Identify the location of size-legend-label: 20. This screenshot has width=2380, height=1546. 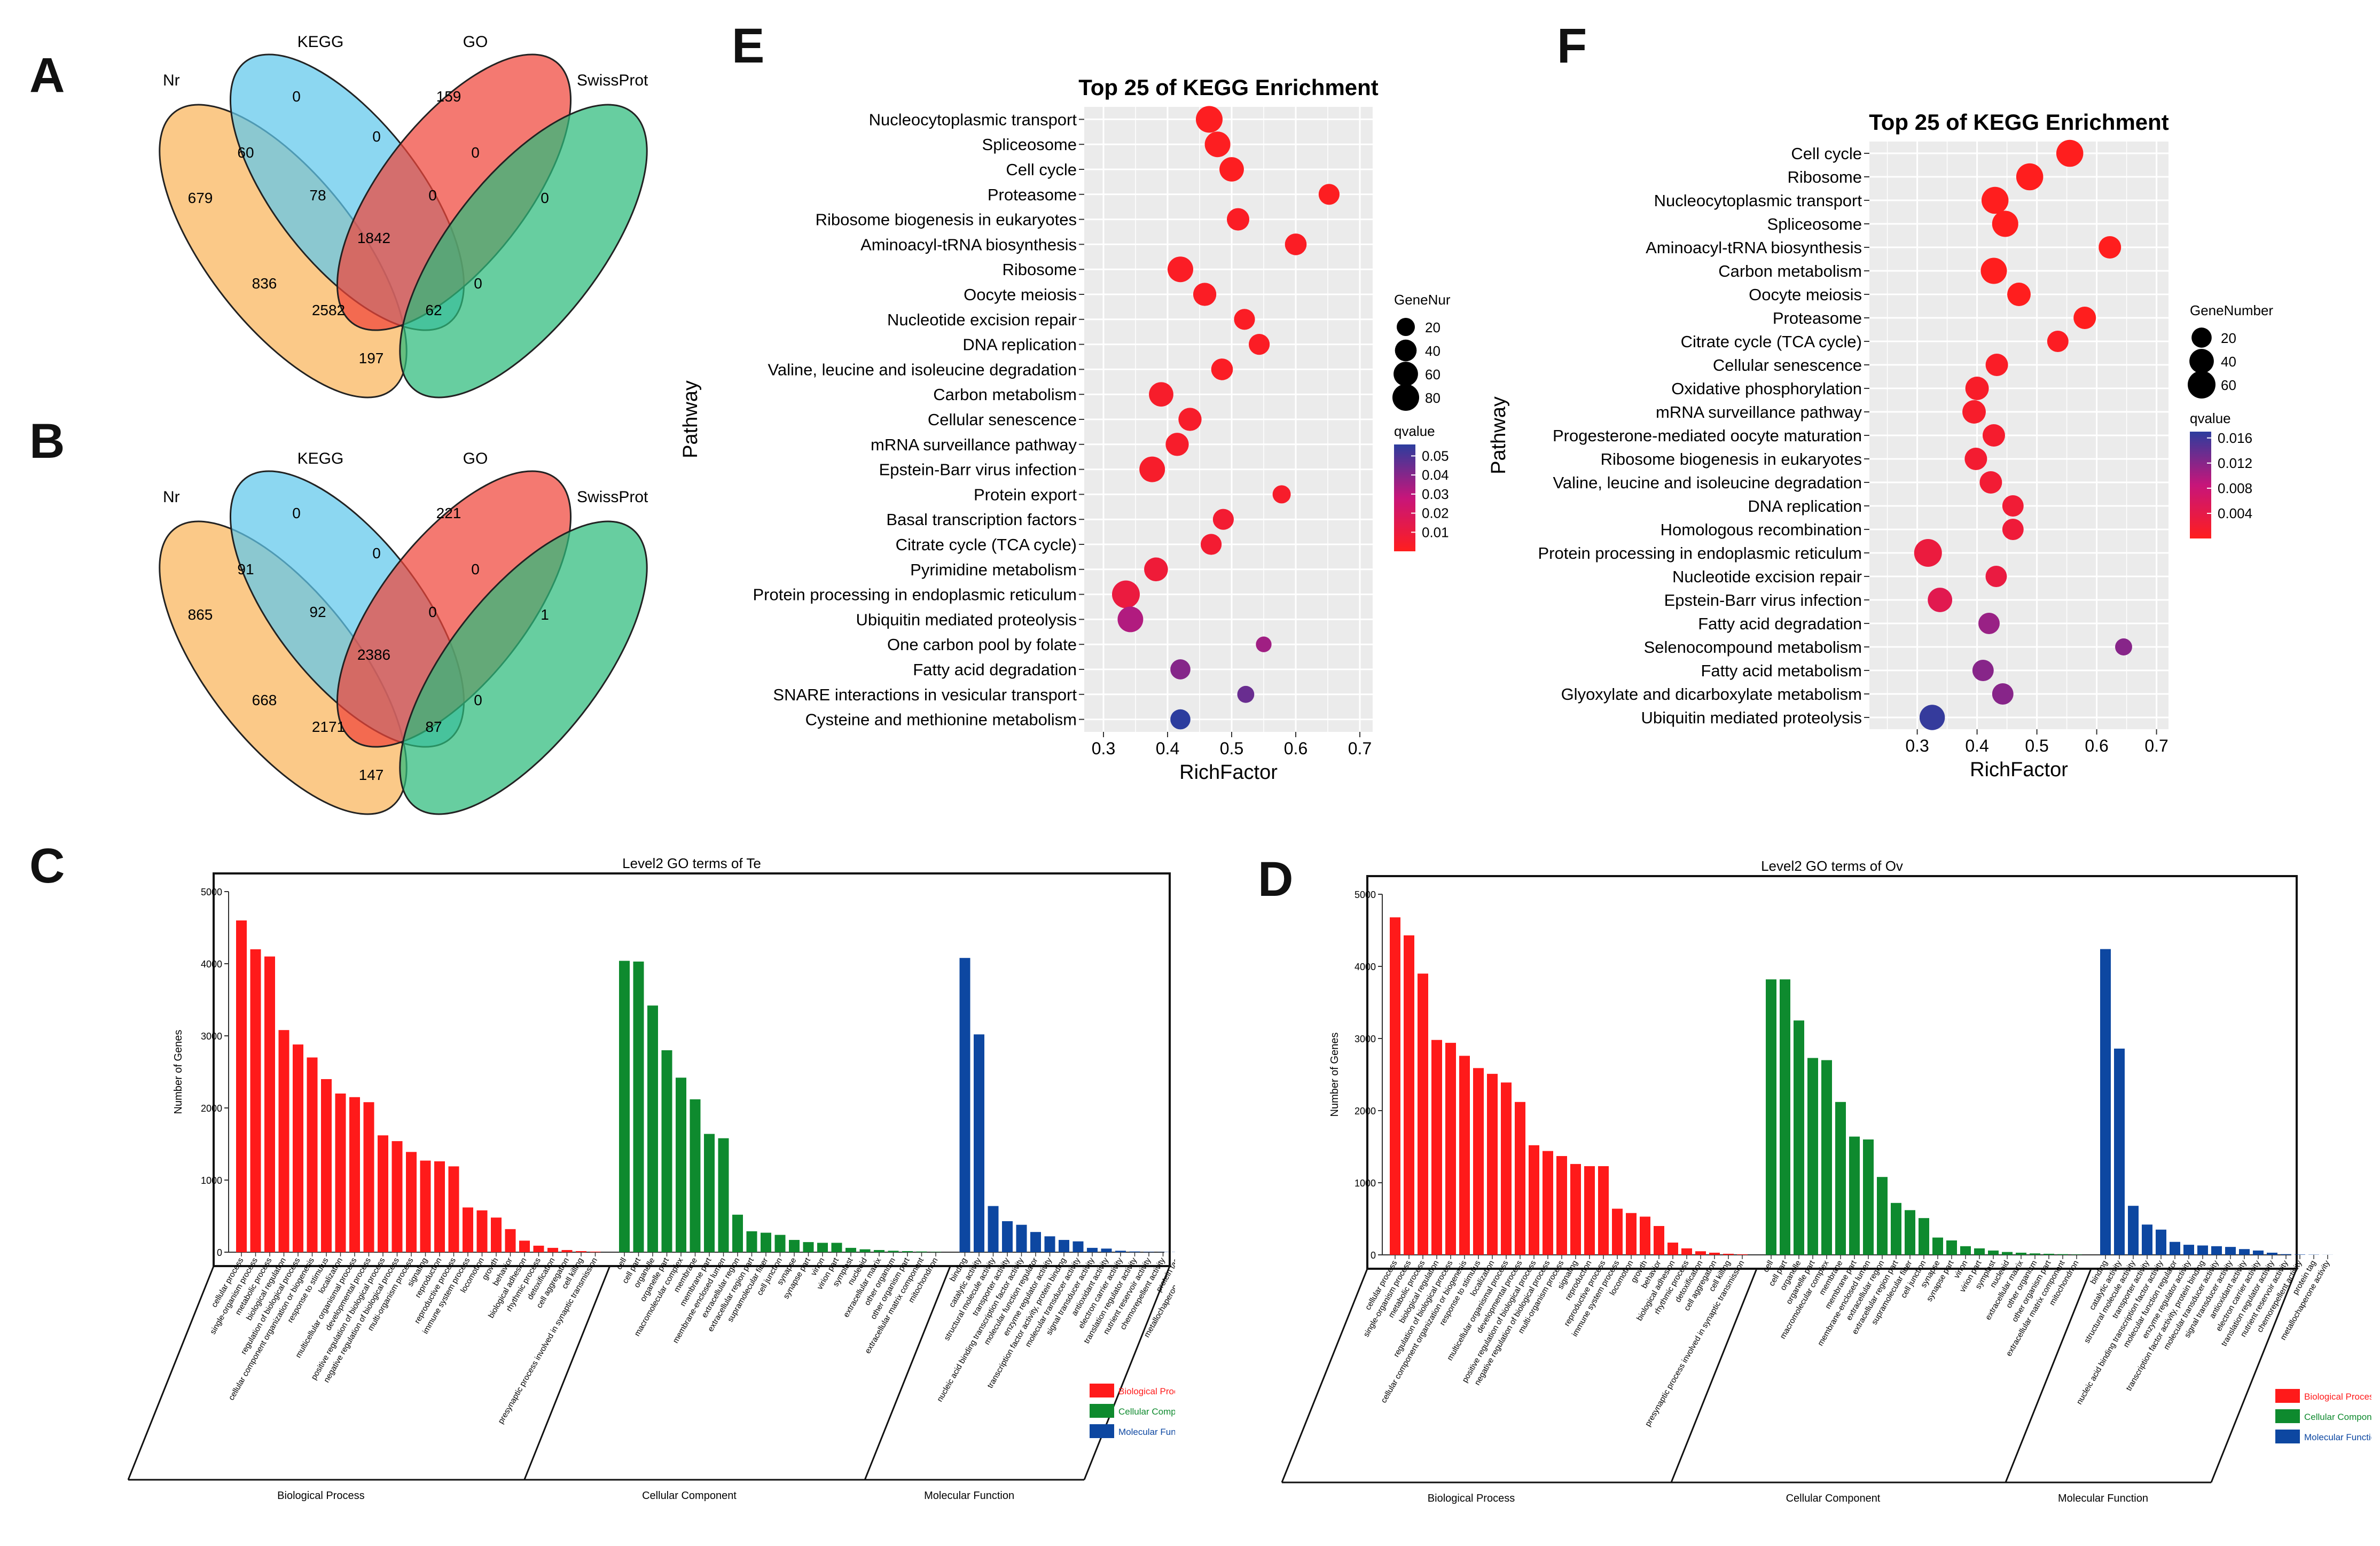
(2228, 338).